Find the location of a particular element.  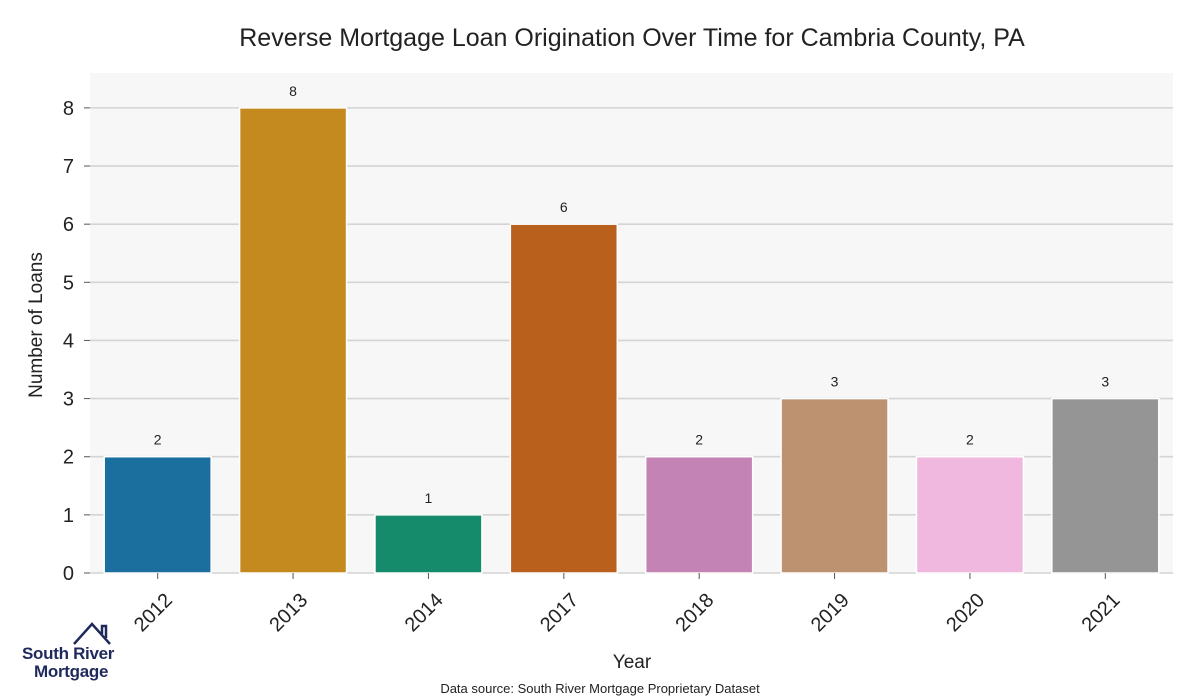

x-tick-label: 2020 is located at coordinates (965, 612).